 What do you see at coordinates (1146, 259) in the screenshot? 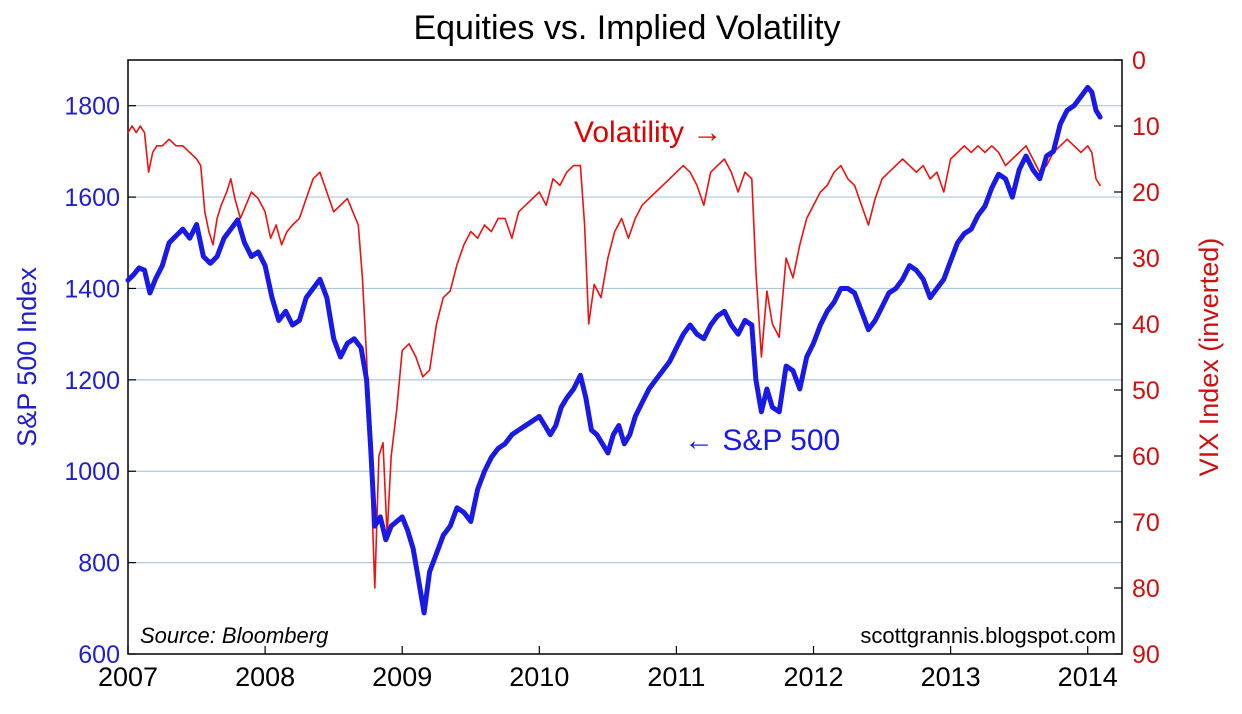
I see `right-tick-label: 30` at bounding box center [1146, 259].